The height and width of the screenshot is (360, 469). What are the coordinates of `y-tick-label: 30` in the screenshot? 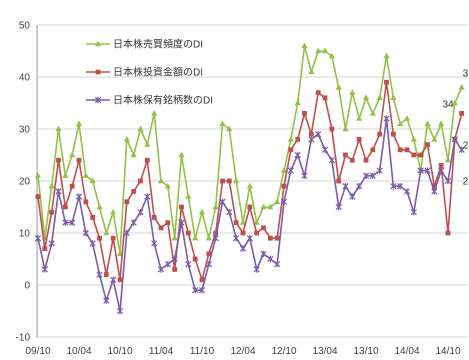 It's located at (25, 130).